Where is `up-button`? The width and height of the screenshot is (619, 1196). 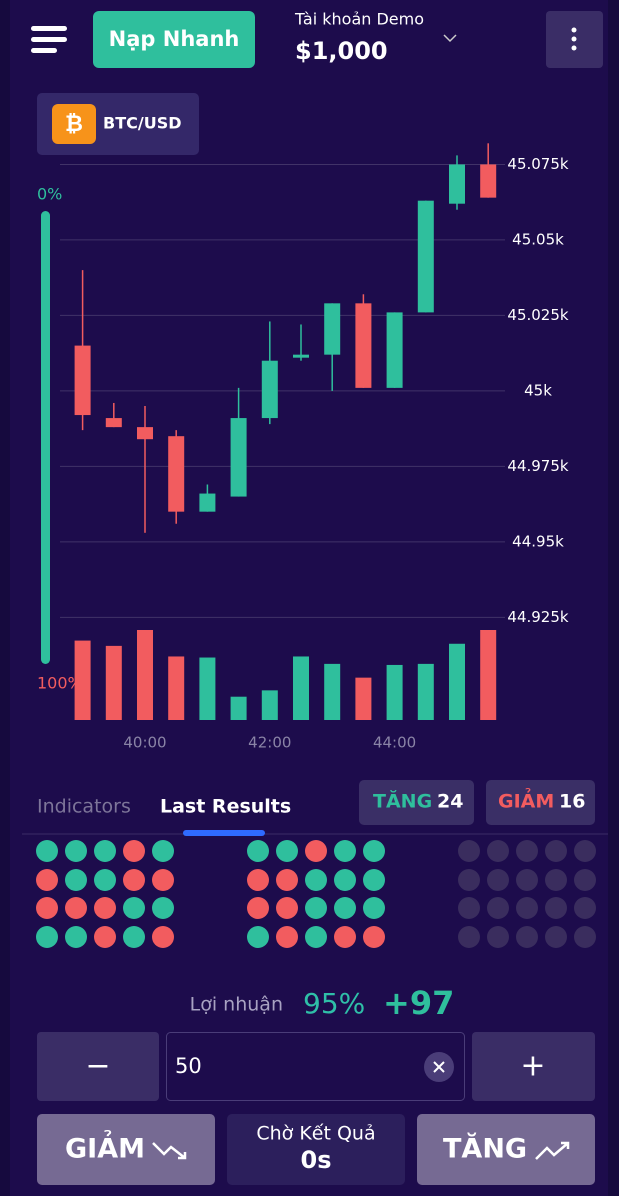
up-button is located at coordinates (506, 1149).